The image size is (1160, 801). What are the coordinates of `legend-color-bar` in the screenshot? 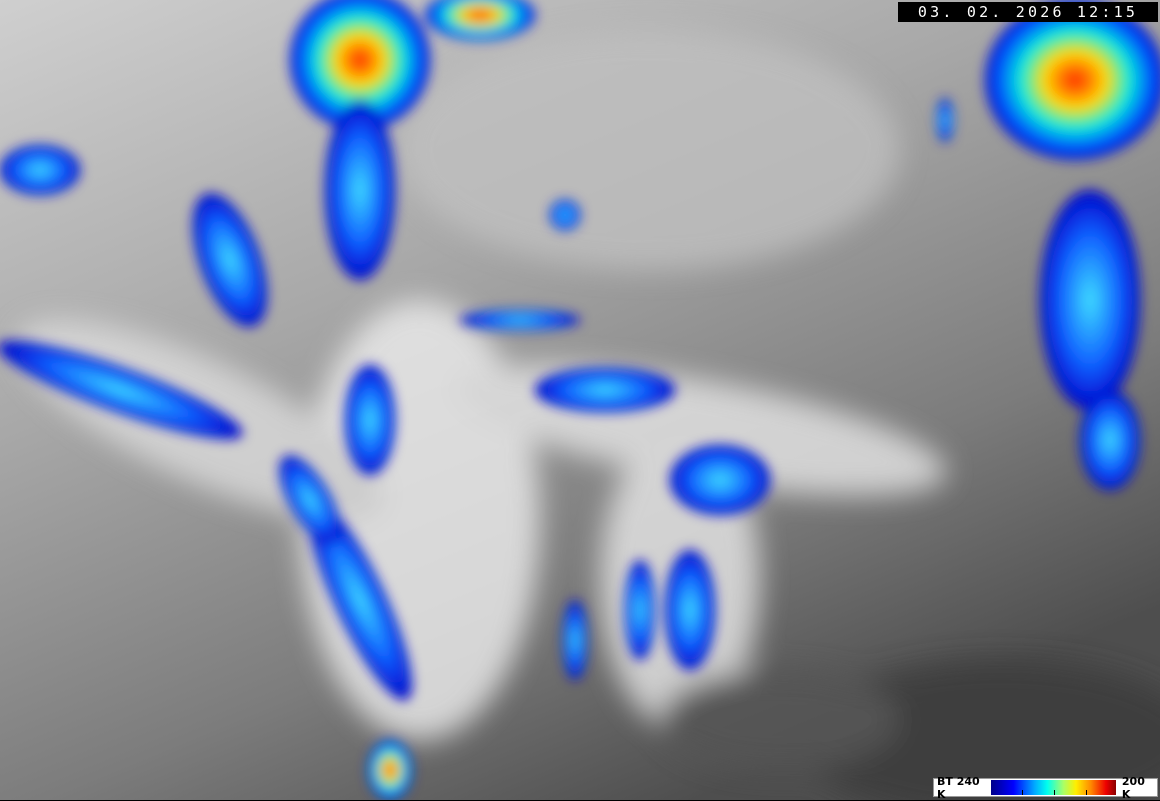 It's located at (1053, 787).